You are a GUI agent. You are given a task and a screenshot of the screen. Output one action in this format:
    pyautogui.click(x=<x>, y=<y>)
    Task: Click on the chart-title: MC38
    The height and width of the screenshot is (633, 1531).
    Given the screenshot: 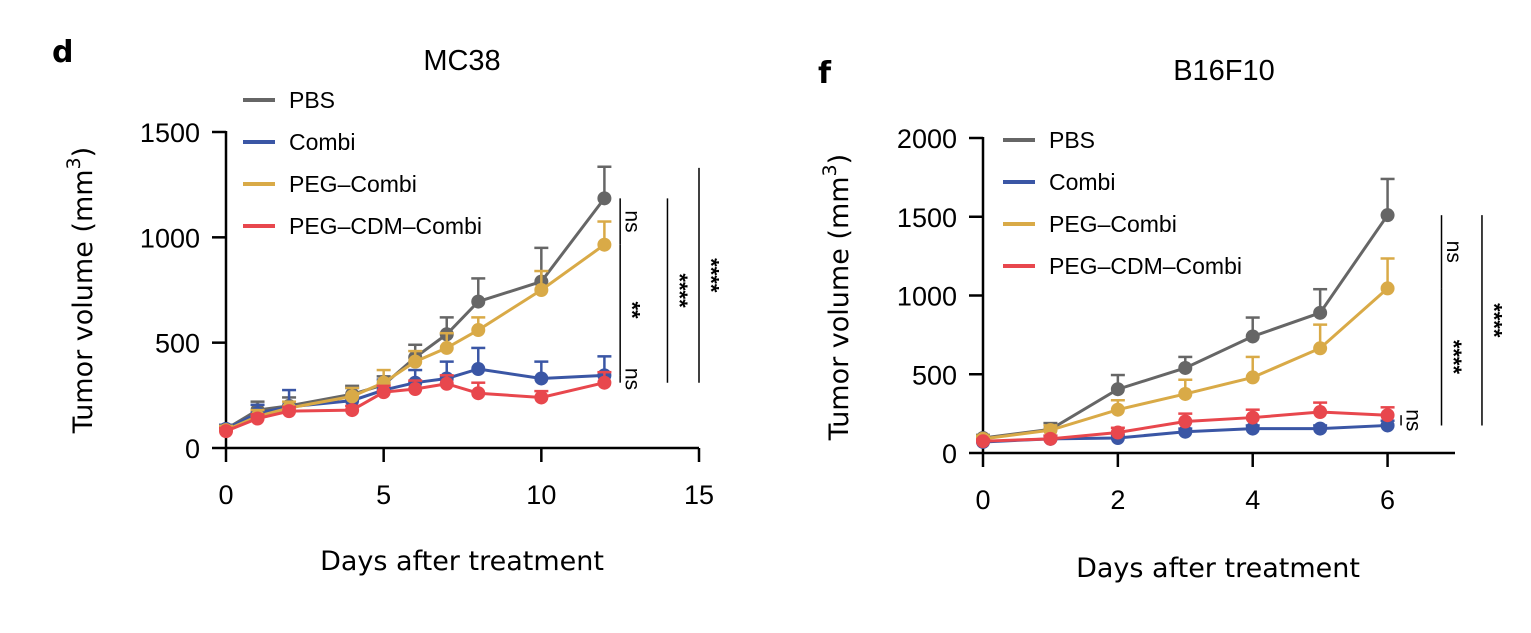 What is the action you would take?
    pyautogui.click(x=461, y=61)
    